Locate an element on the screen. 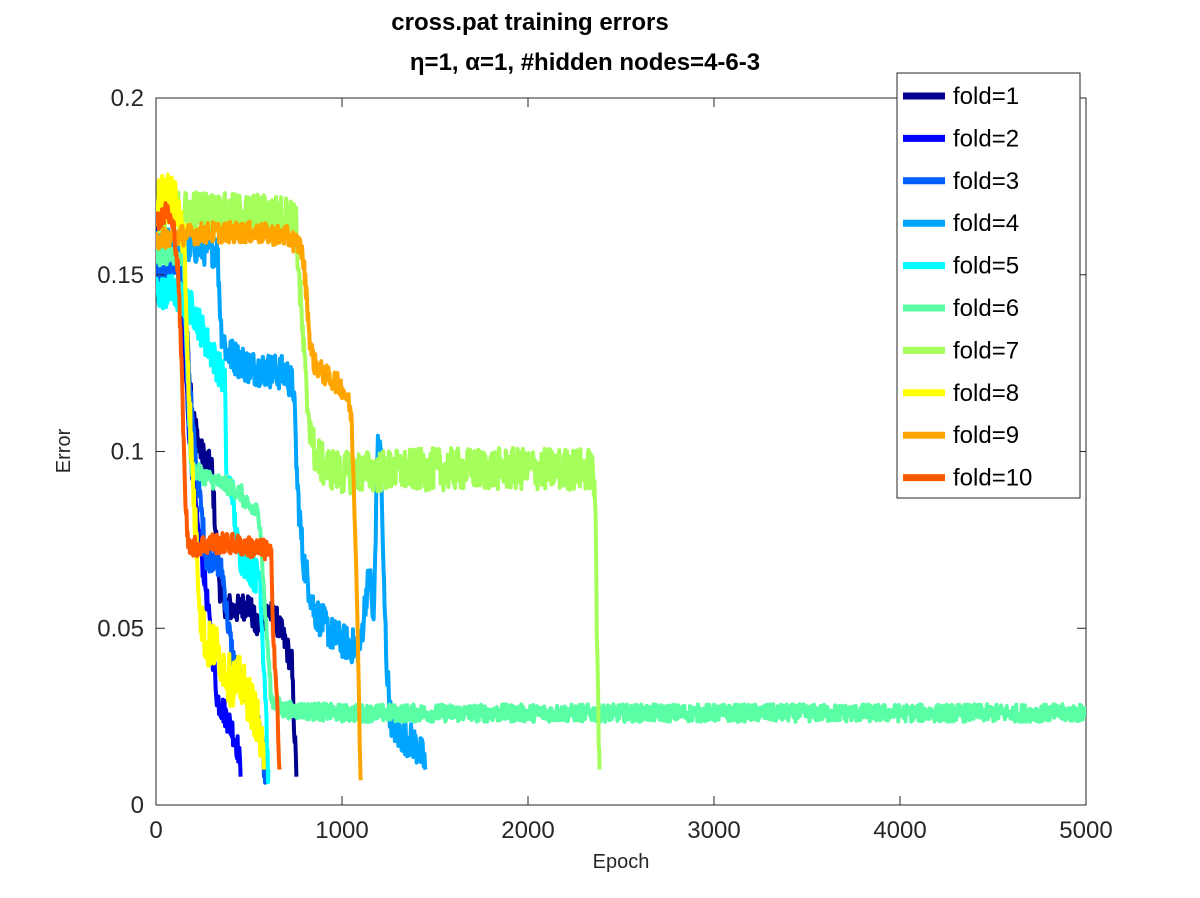 The width and height of the screenshot is (1200, 898). x-tick-label: 4000 is located at coordinates (899, 830).